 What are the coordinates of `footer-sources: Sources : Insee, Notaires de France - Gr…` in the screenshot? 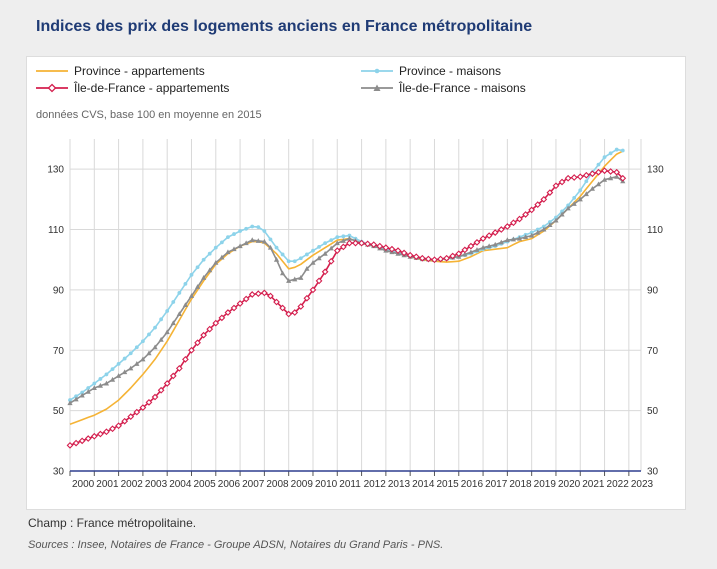 It's located at (236, 545).